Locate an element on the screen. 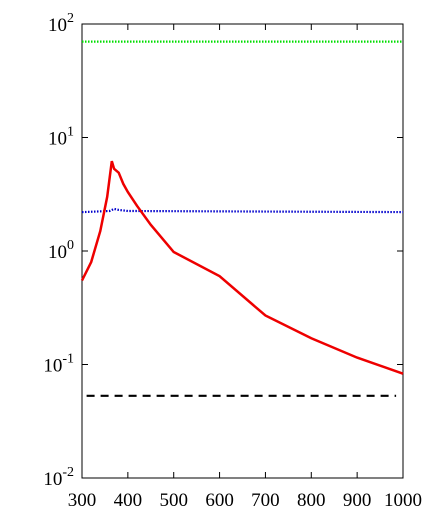 The width and height of the screenshot is (443, 526). x-tick-label: 900 is located at coordinates (357, 500).